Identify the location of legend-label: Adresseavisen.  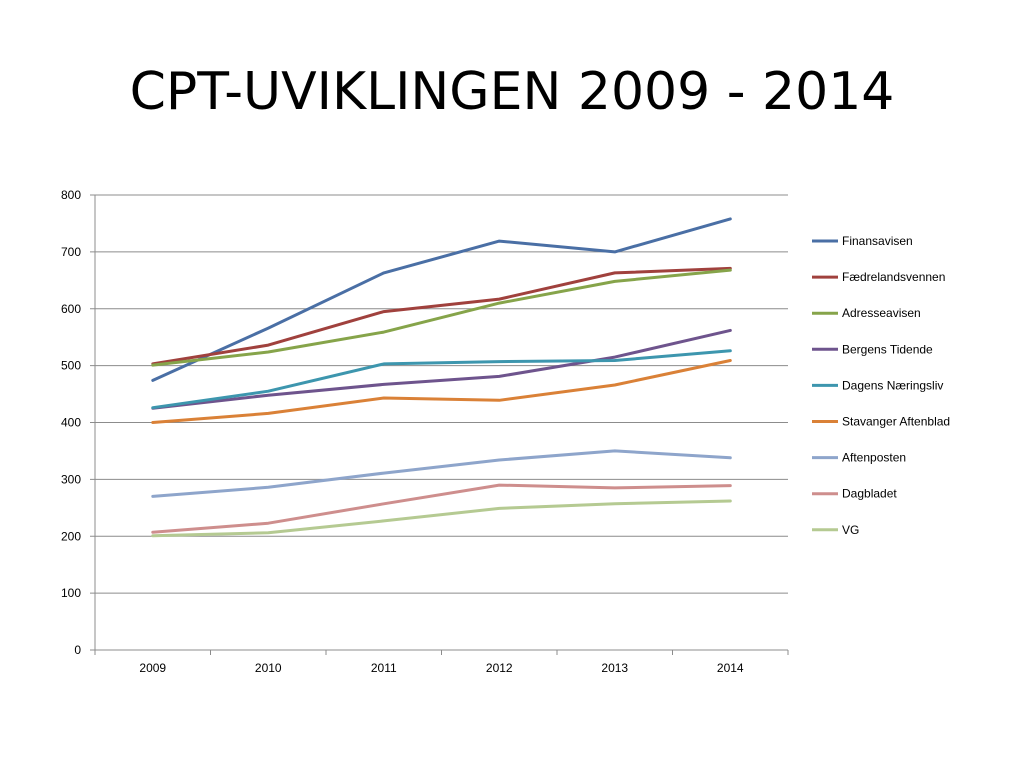
(881, 313).